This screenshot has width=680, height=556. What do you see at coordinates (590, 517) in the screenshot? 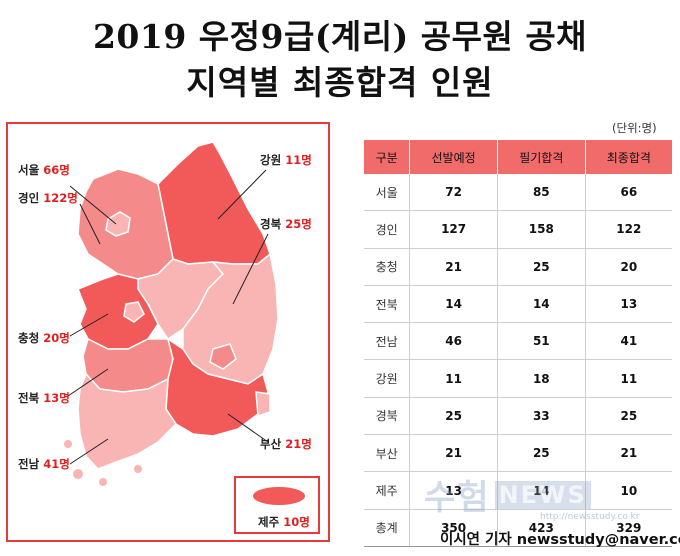
I see `watermark-url: http://newsstudy.co.kr` at bounding box center [590, 517].